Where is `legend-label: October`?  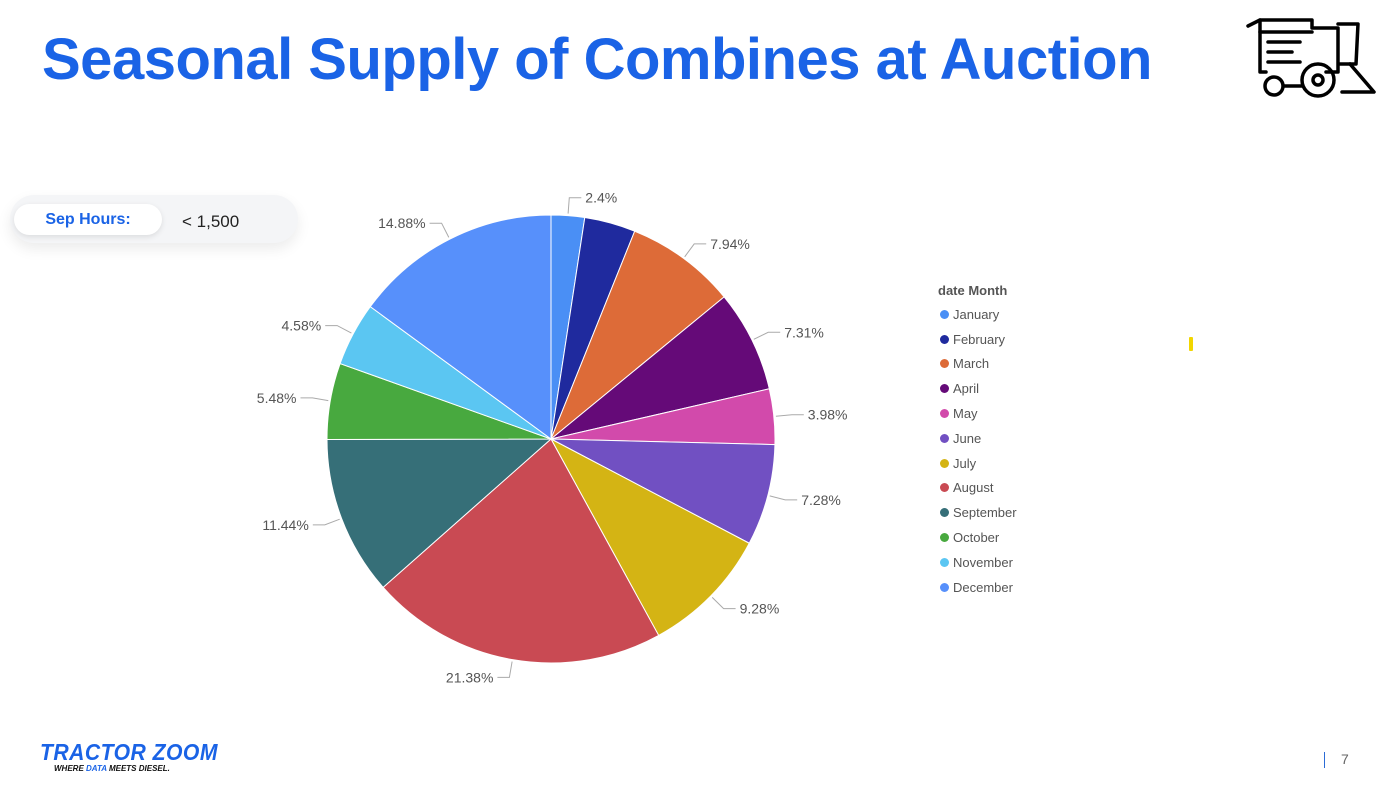 legend-label: October is located at coordinates (976, 538).